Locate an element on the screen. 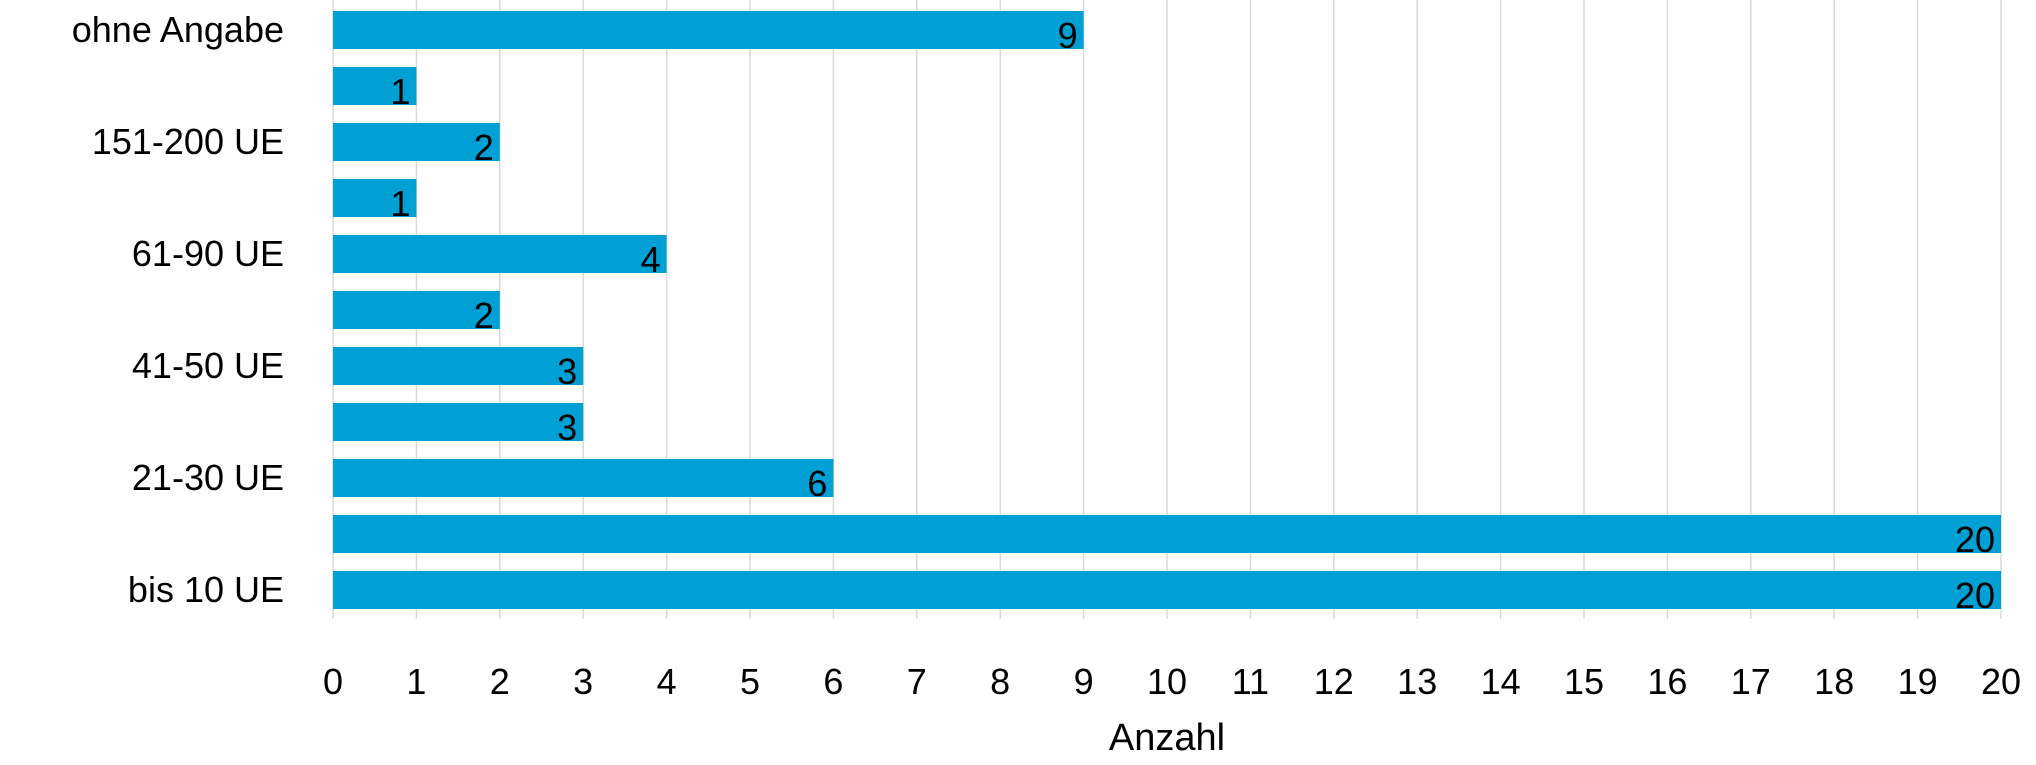 This screenshot has height=765, width=2036. data-label: 4 is located at coordinates (651, 259).